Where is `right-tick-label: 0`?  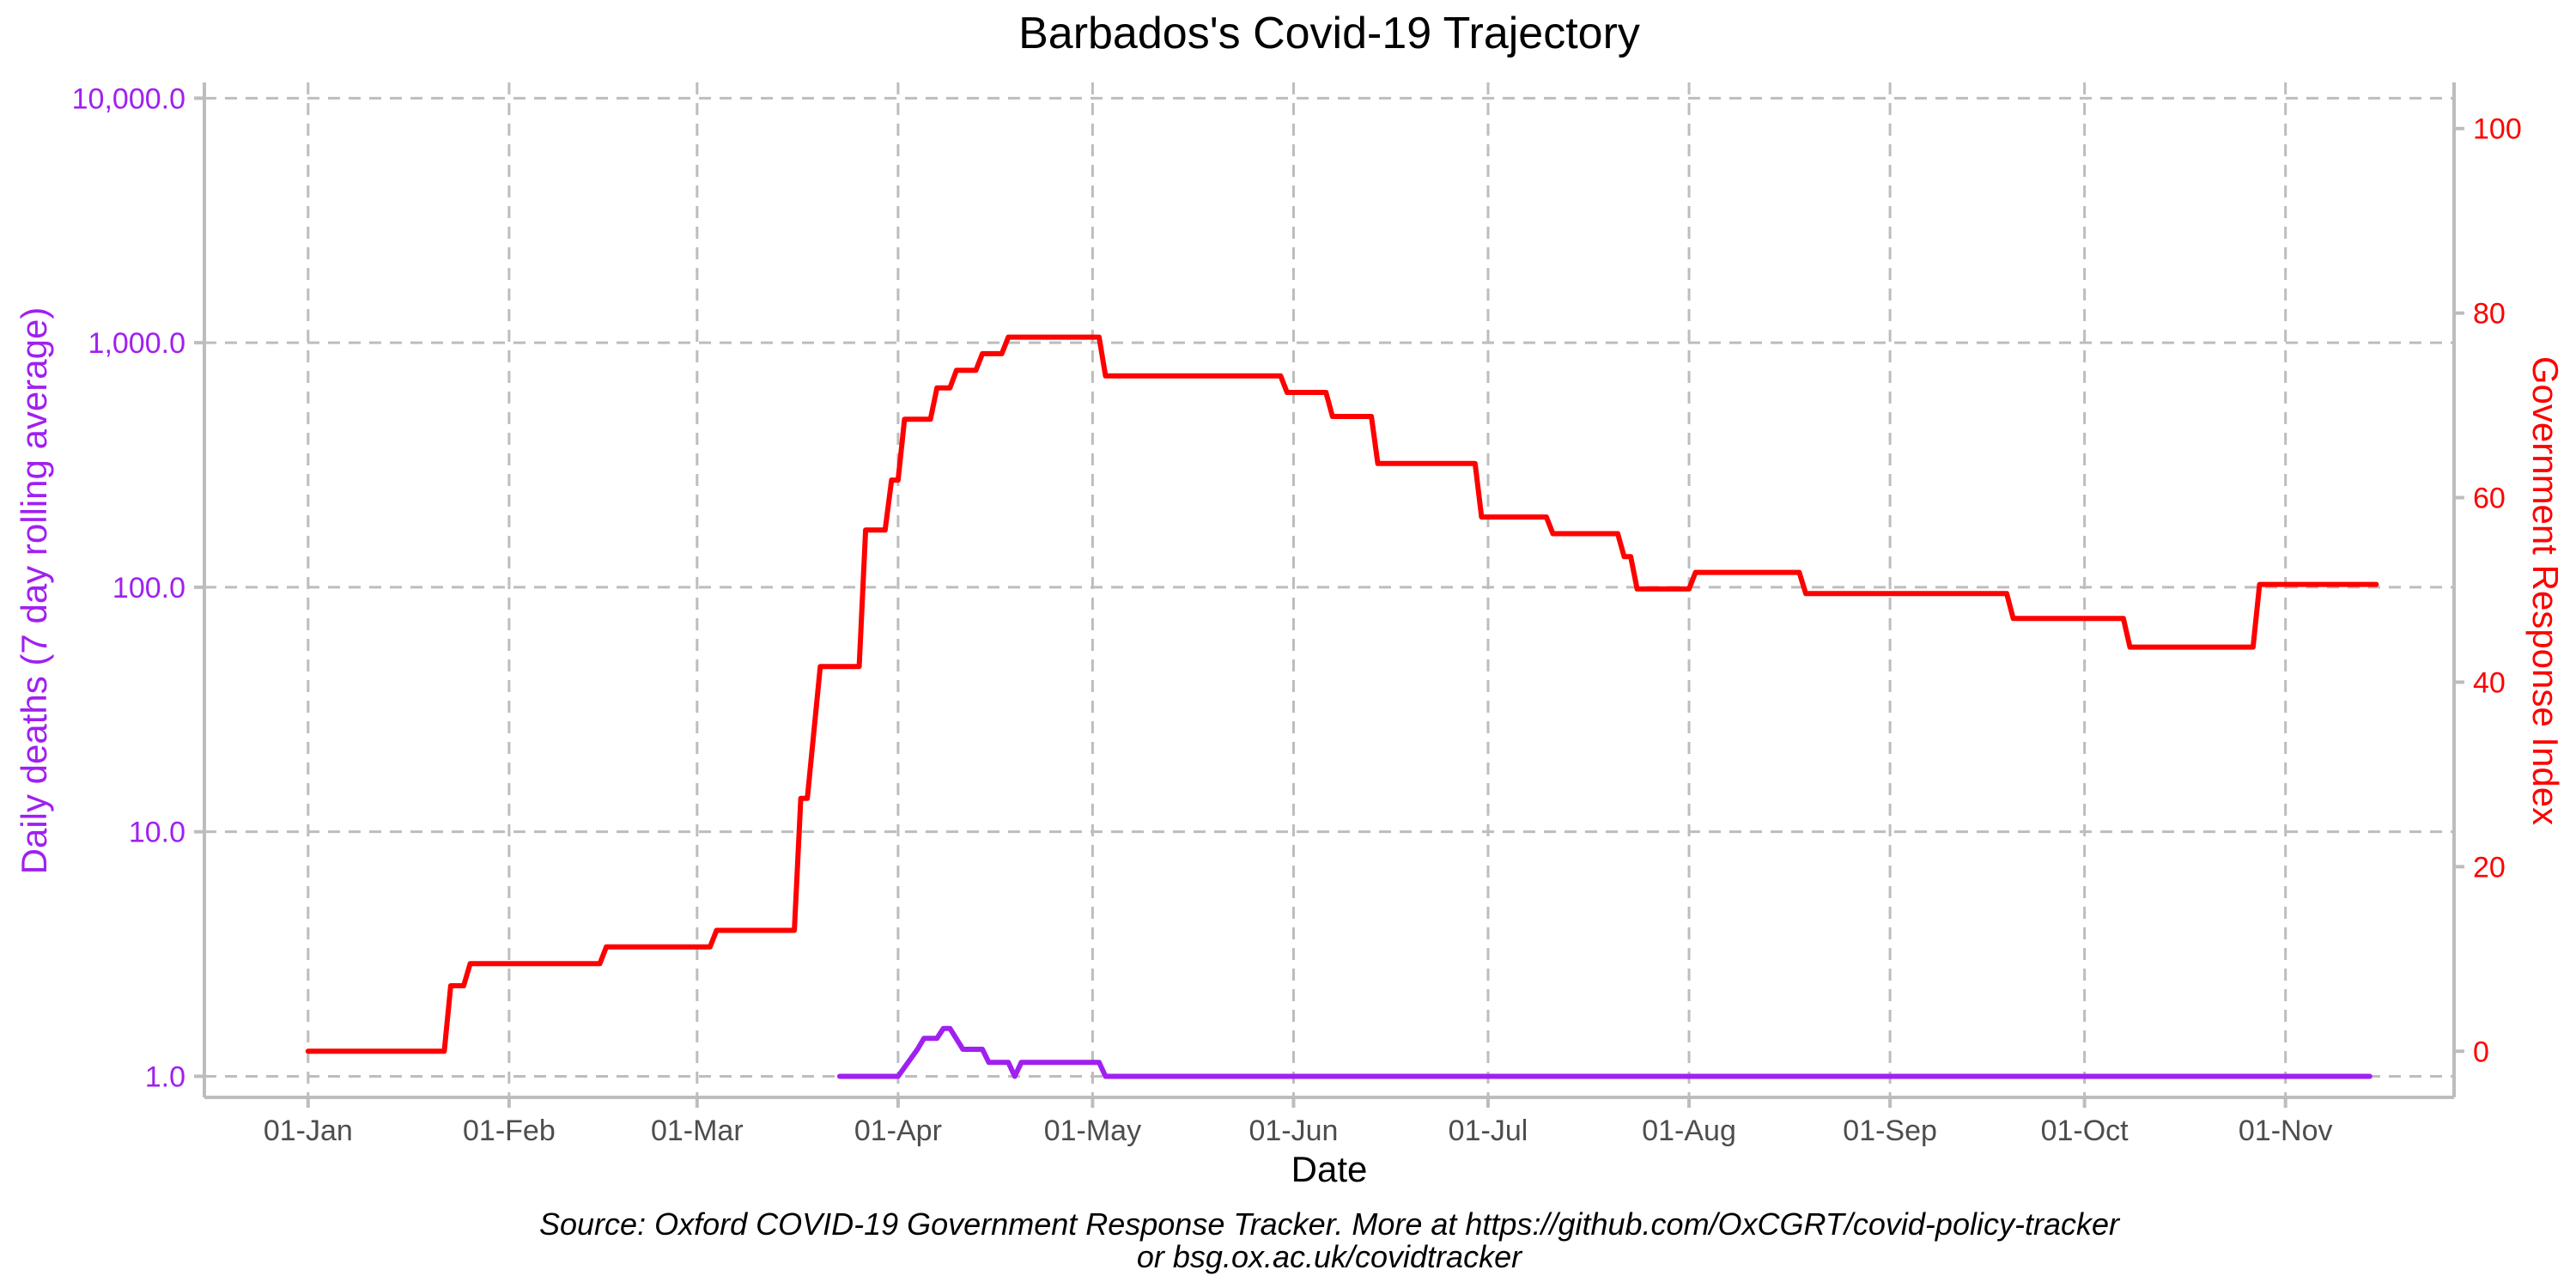 right-tick-label: 0 is located at coordinates (2481, 1052).